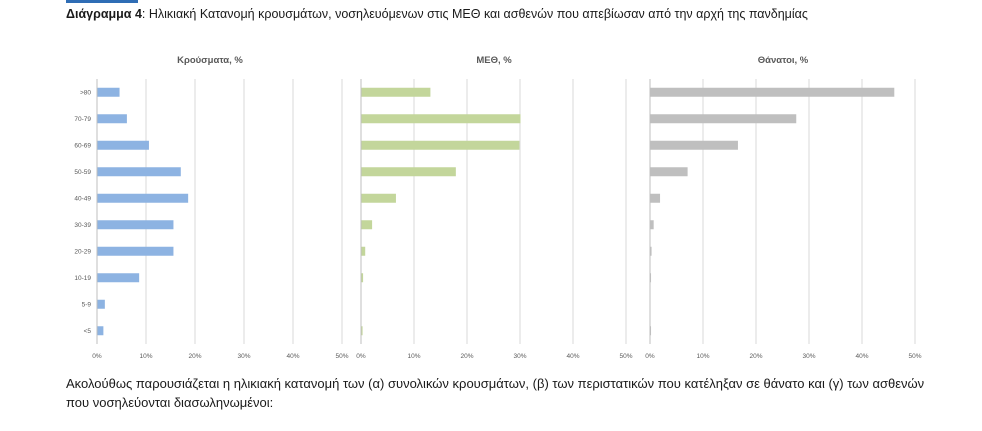 This screenshot has width=982, height=431. I want to click on category-label: >80, so click(85, 93).